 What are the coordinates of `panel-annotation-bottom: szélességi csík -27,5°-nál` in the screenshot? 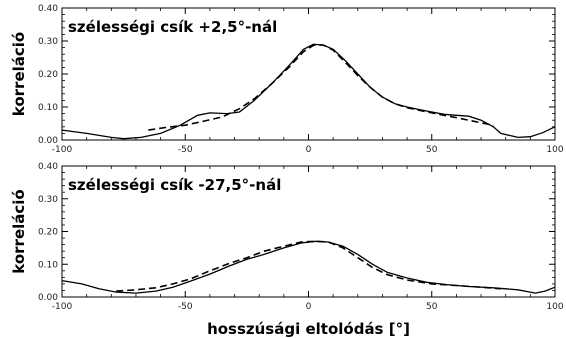 It's located at (174, 185).